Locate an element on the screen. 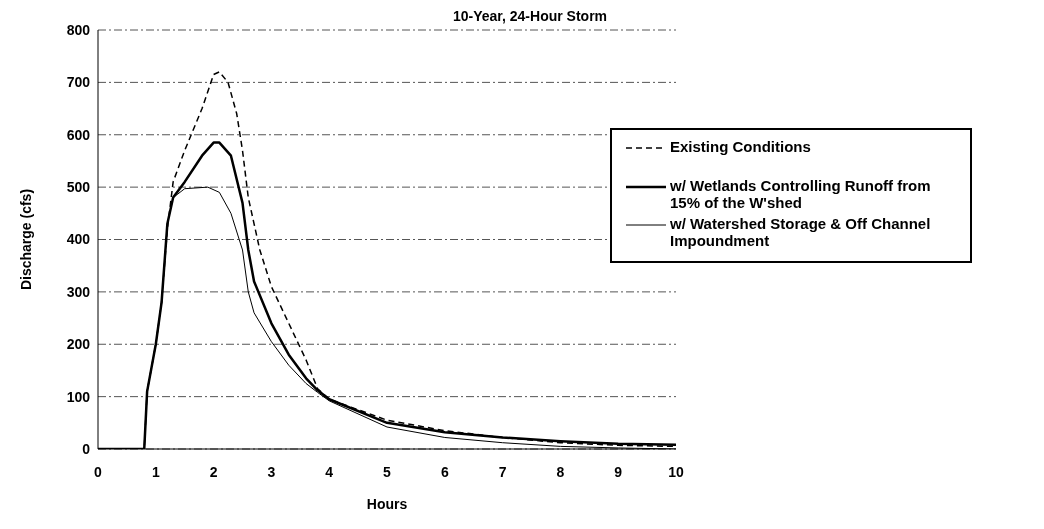  x-axis-title: Hours is located at coordinates (387, 504).